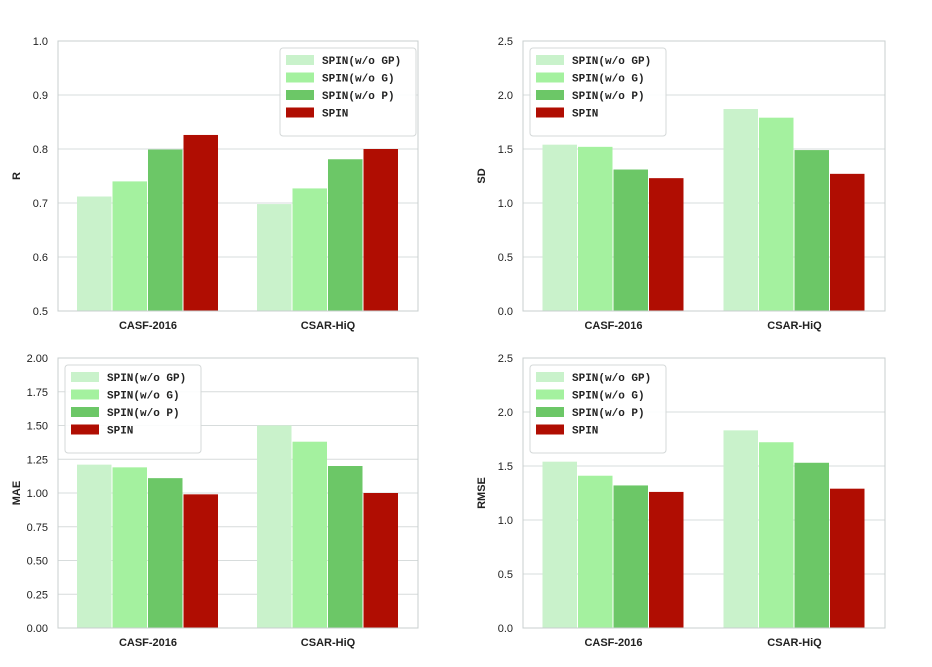  What do you see at coordinates (37, 460) in the screenshot?
I see `y-tick-label: 1.25` at bounding box center [37, 460].